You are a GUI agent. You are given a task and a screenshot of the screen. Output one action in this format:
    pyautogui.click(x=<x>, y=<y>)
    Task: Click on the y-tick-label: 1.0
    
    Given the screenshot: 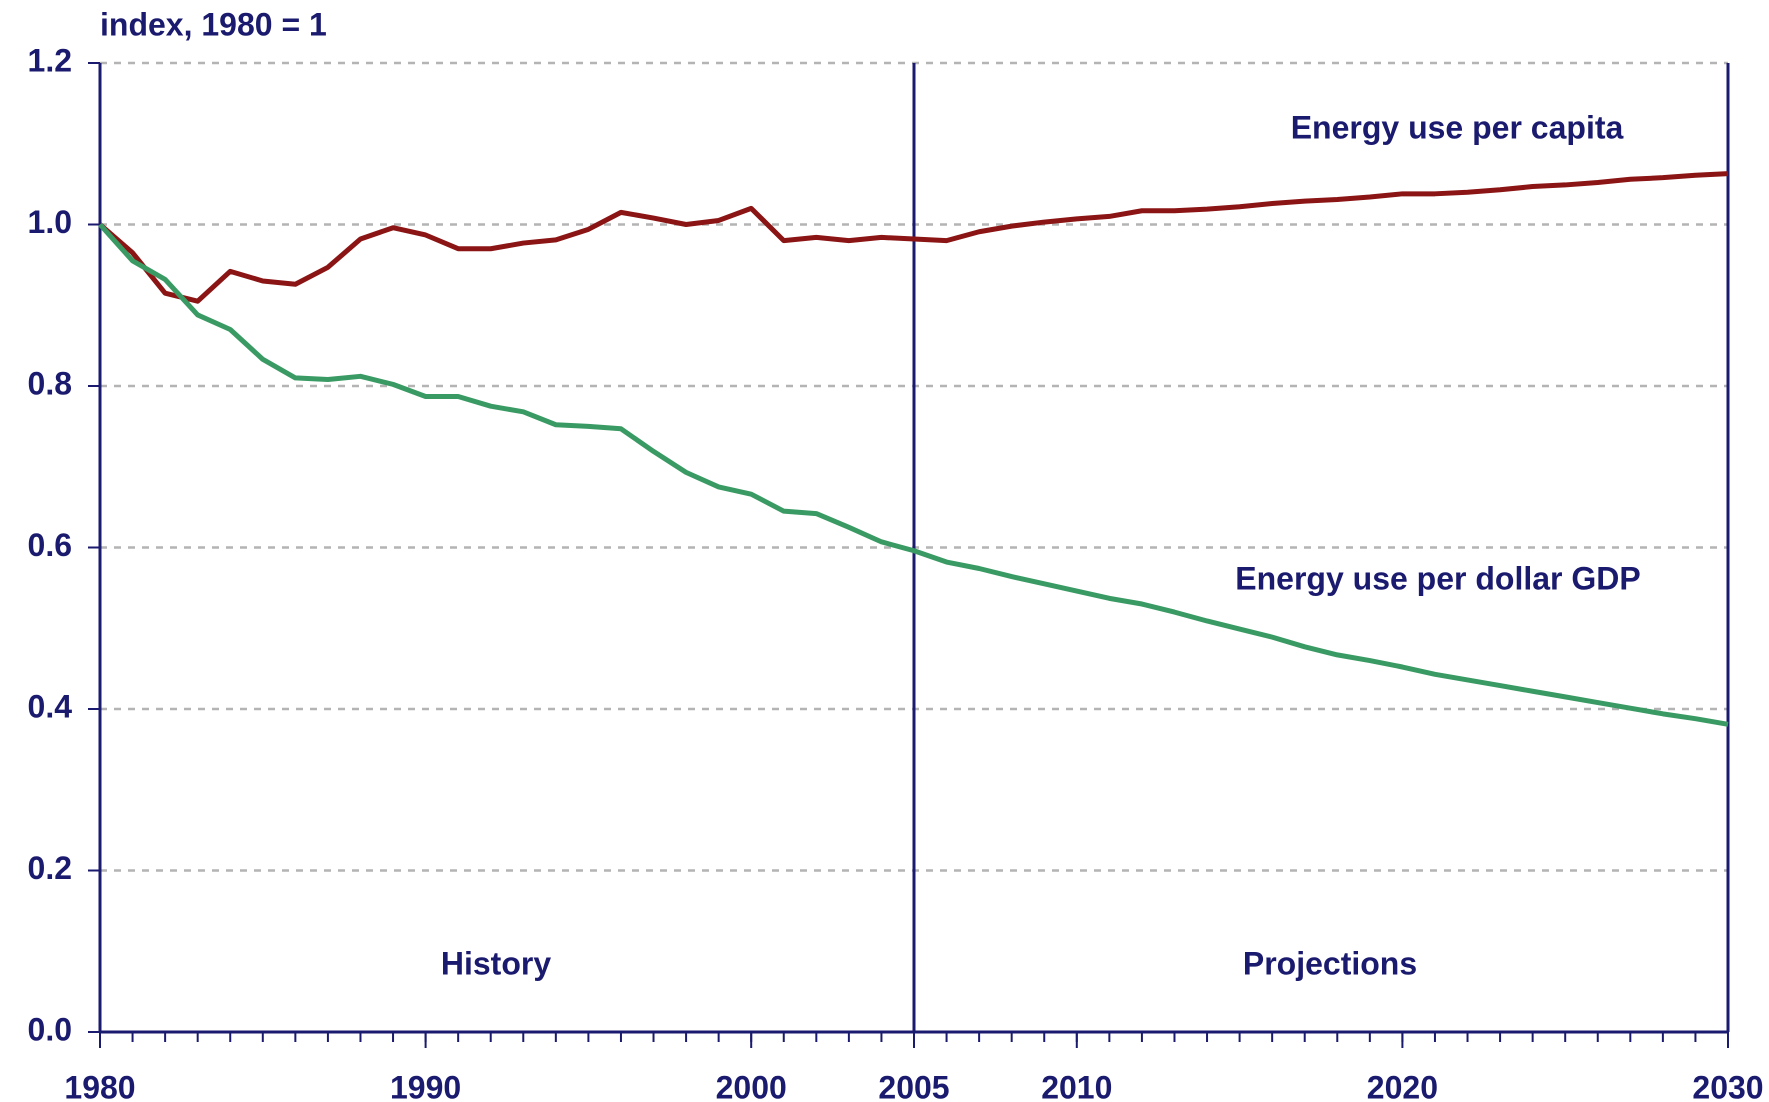 What is the action you would take?
    pyautogui.click(x=50, y=222)
    